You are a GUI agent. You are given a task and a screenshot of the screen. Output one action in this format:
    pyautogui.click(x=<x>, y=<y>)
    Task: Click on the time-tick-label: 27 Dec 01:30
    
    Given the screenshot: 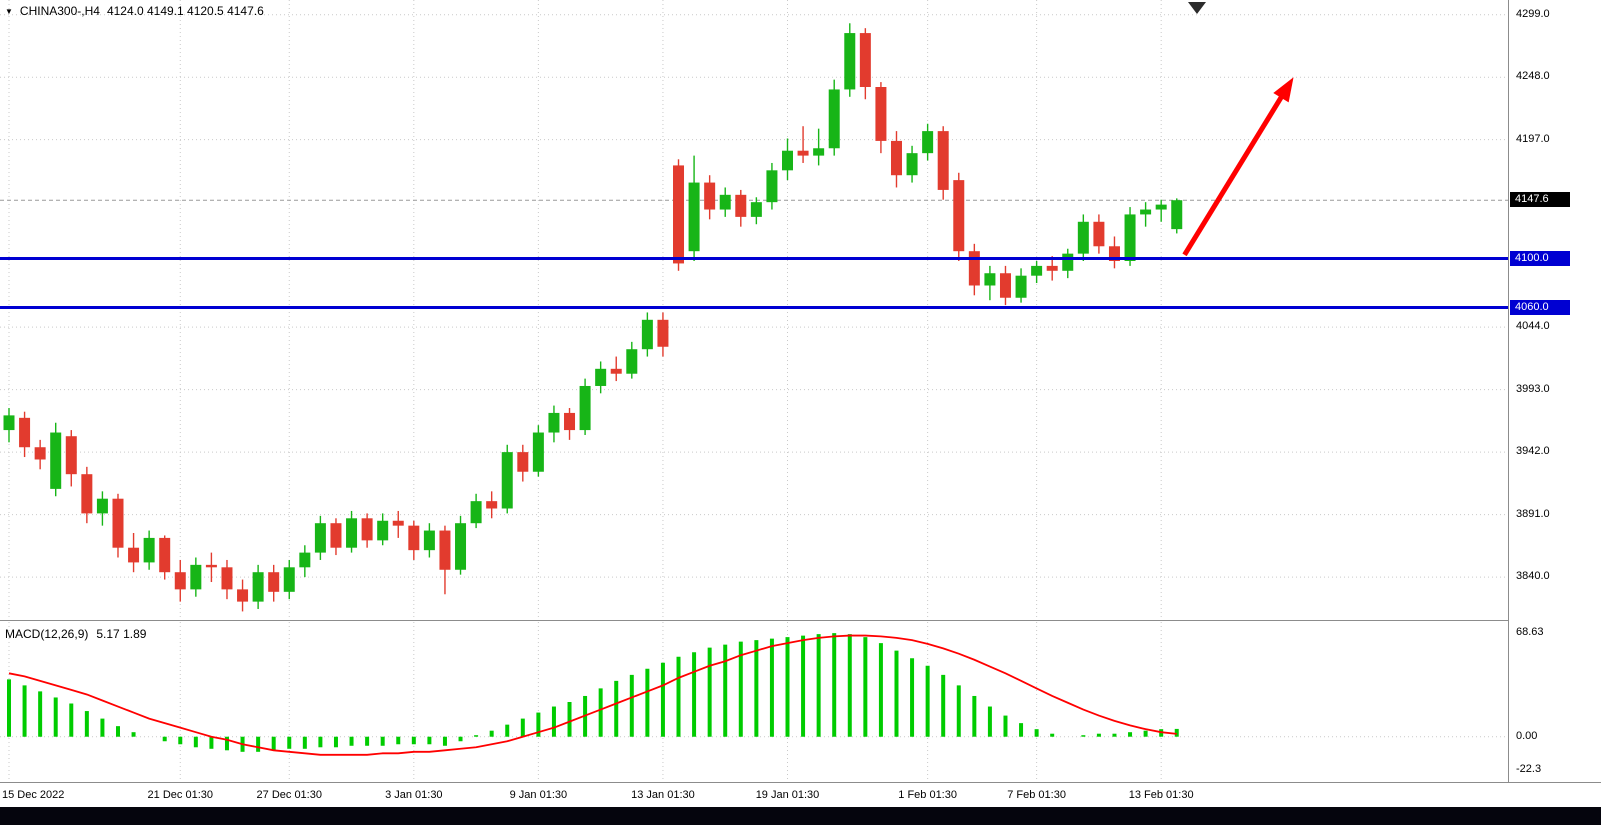 What is the action you would take?
    pyautogui.click(x=289, y=795)
    